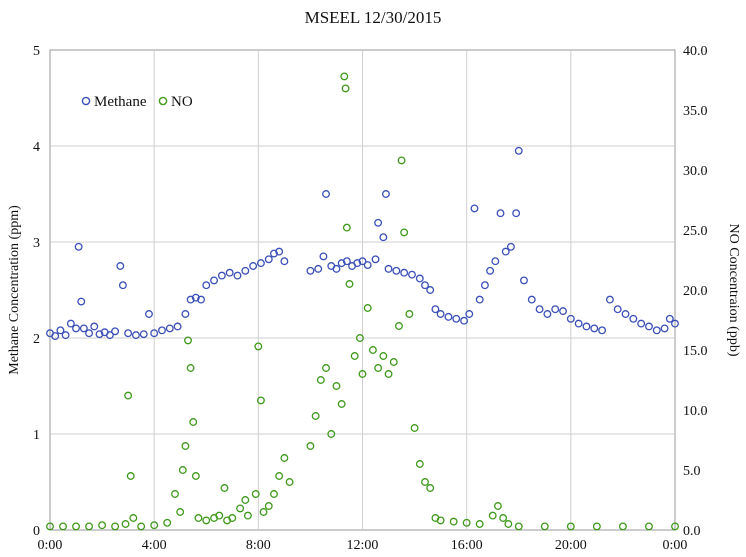 Image resolution: width=746 pixels, height=557 pixels. I want to click on y-left-axis-ticks: 0 1 2 3 4 5, so click(36, 291).